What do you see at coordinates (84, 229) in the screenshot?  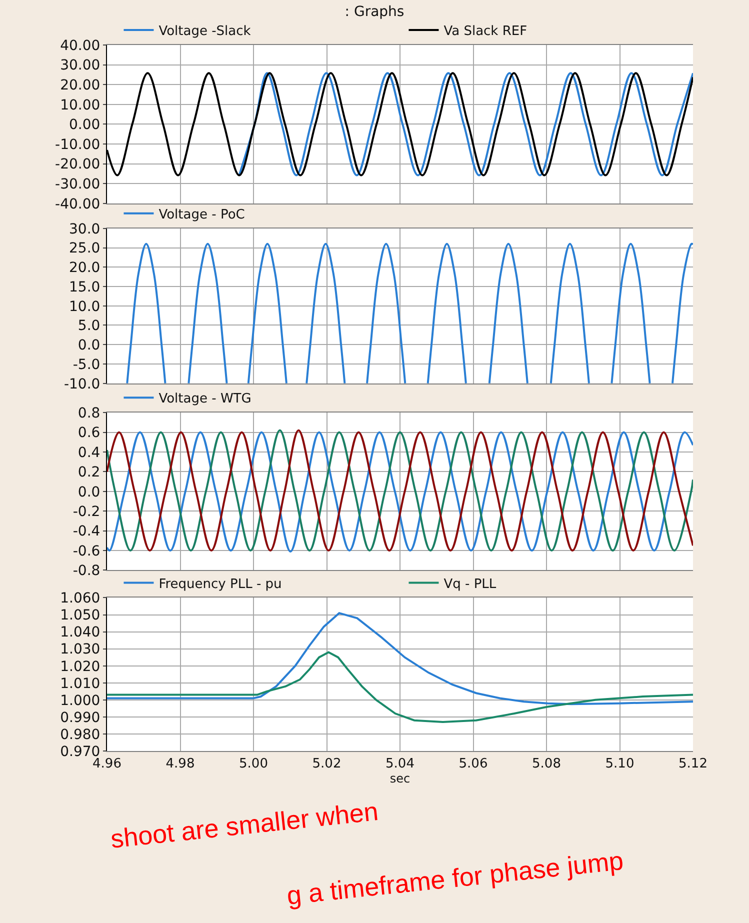 I see `y-tick-label: 30.0` at bounding box center [84, 229].